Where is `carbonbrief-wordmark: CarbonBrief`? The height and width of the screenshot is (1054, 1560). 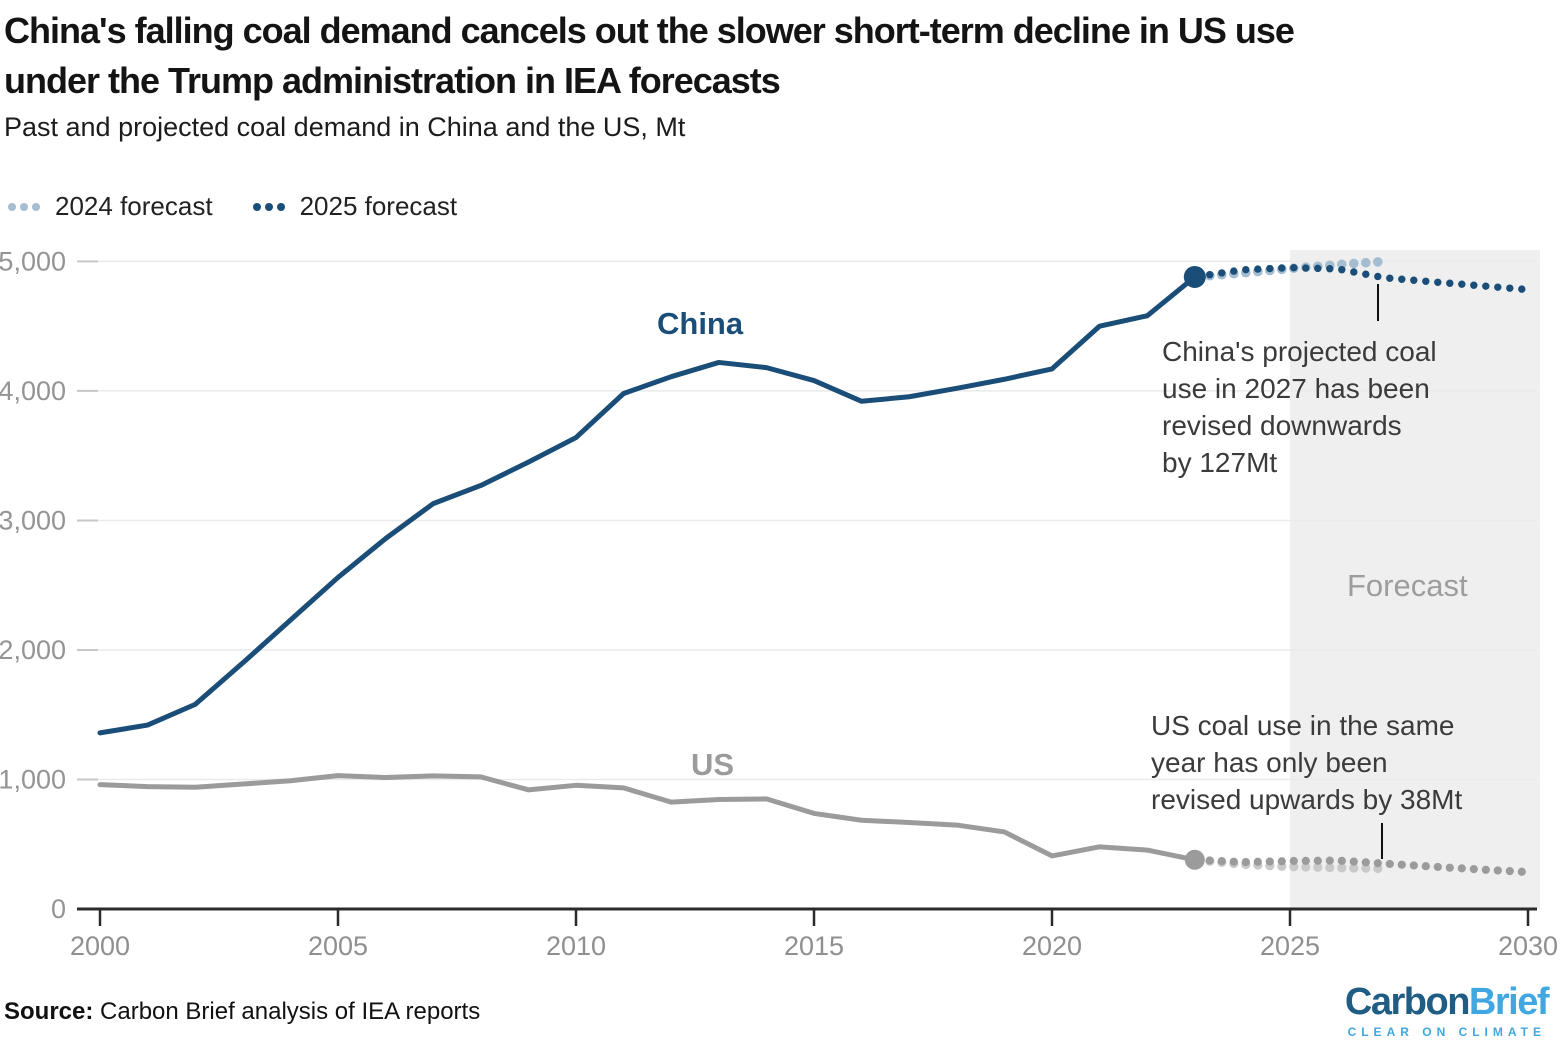
carbonbrief-wordmark: CarbonBrief is located at coordinates (1447, 1002).